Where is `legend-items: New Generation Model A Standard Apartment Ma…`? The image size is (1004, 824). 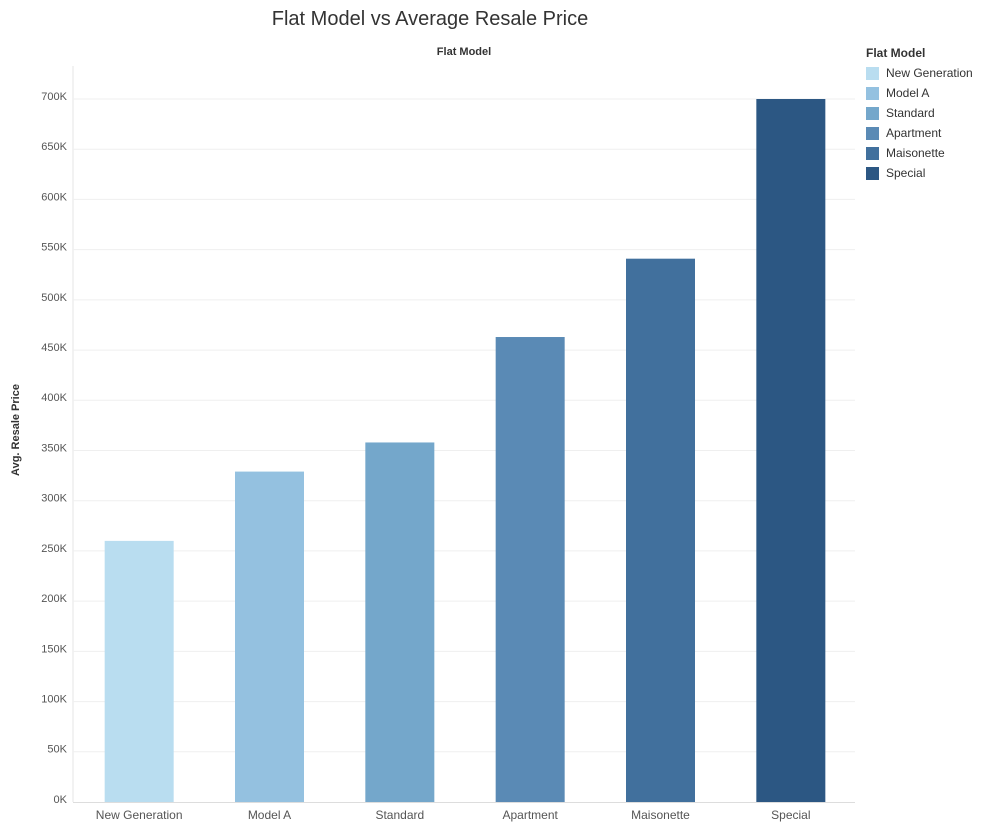
legend-items: New Generation Model A Standard Apartment Ma… is located at coordinates (931, 123).